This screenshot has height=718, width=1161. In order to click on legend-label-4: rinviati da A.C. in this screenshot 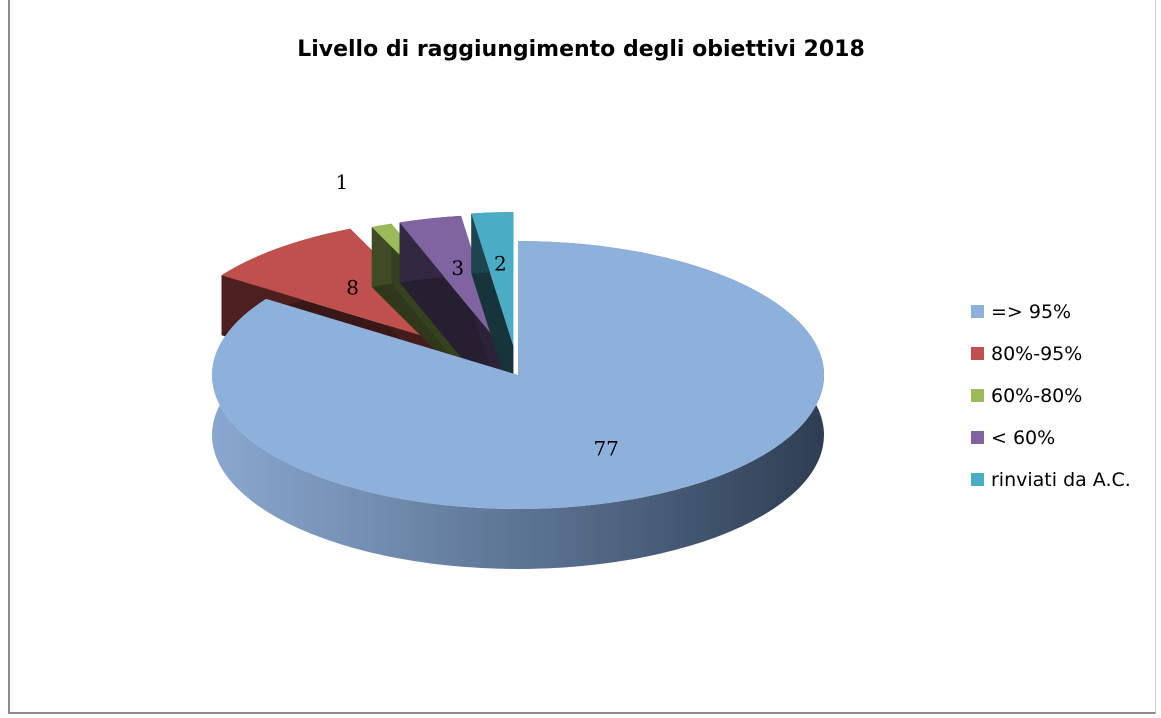, I will do `click(1061, 480)`.